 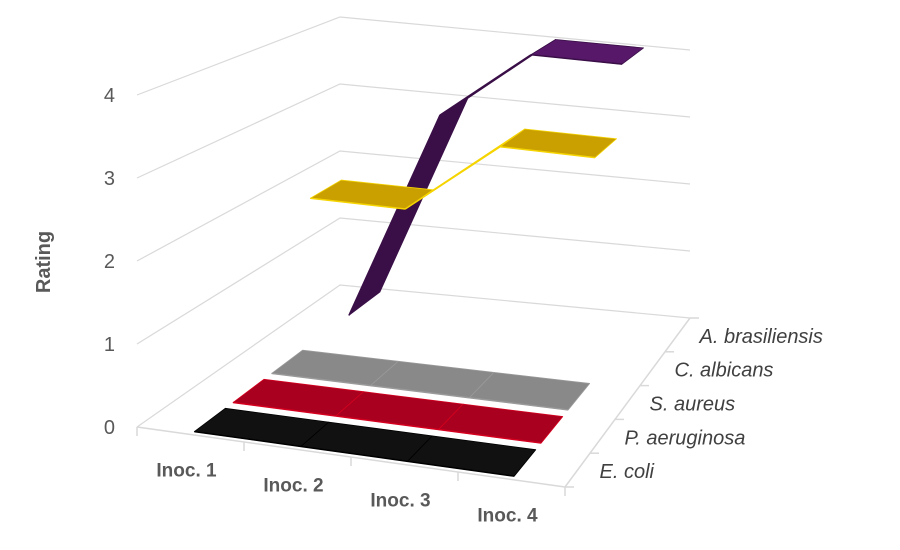 What do you see at coordinates (724, 371) in the screenshot?
I see `depth-tick-label: C. albicans` at bounding box center [724, 371].